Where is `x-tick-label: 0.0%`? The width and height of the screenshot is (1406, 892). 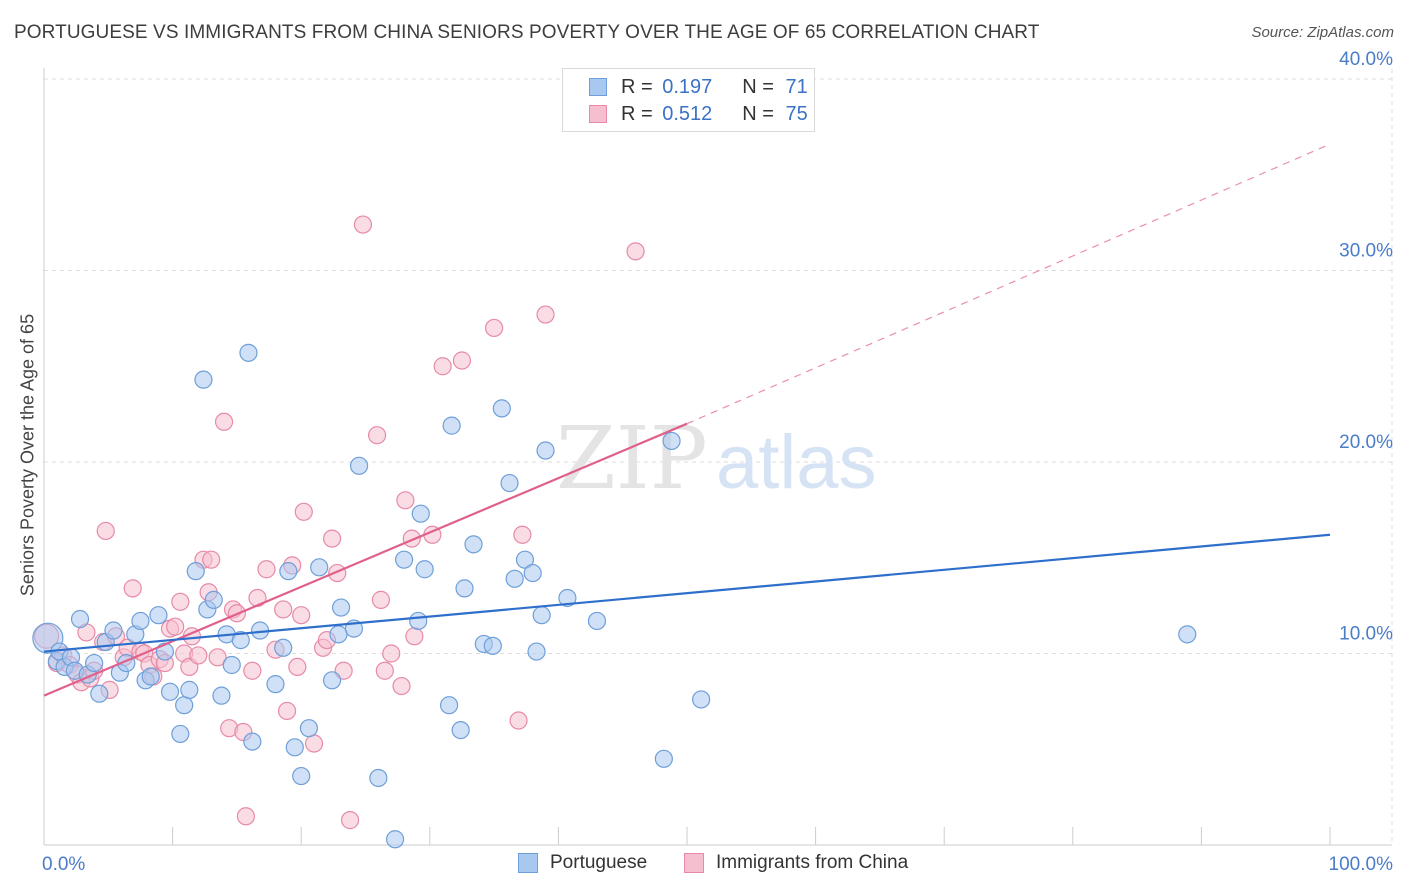 x-tick-label: 0.0% is located at coordinates (63, 864).